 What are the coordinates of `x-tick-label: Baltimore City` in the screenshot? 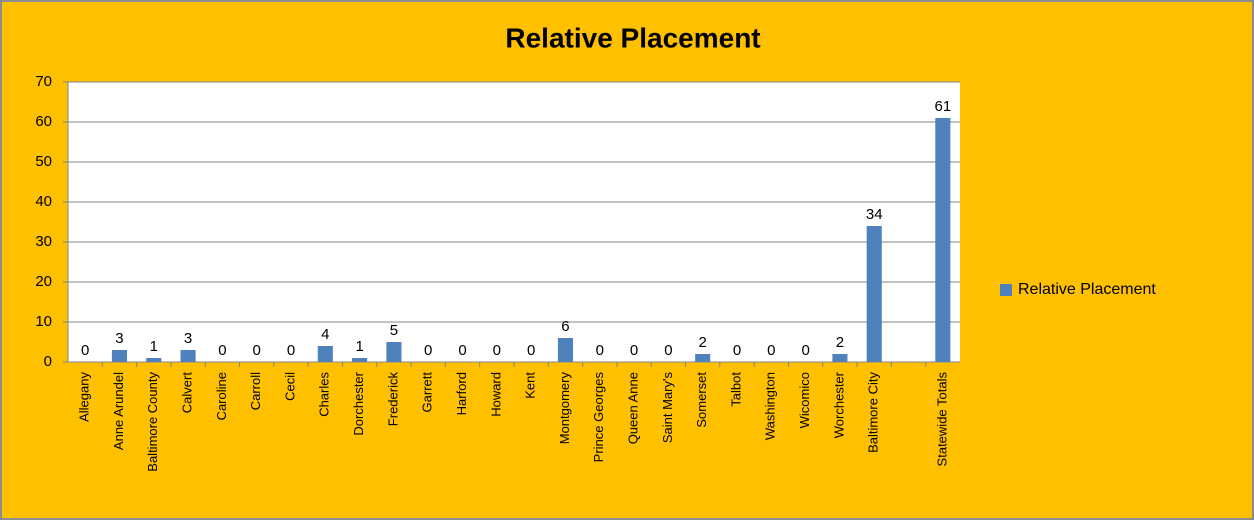 It's located at (873, 412).